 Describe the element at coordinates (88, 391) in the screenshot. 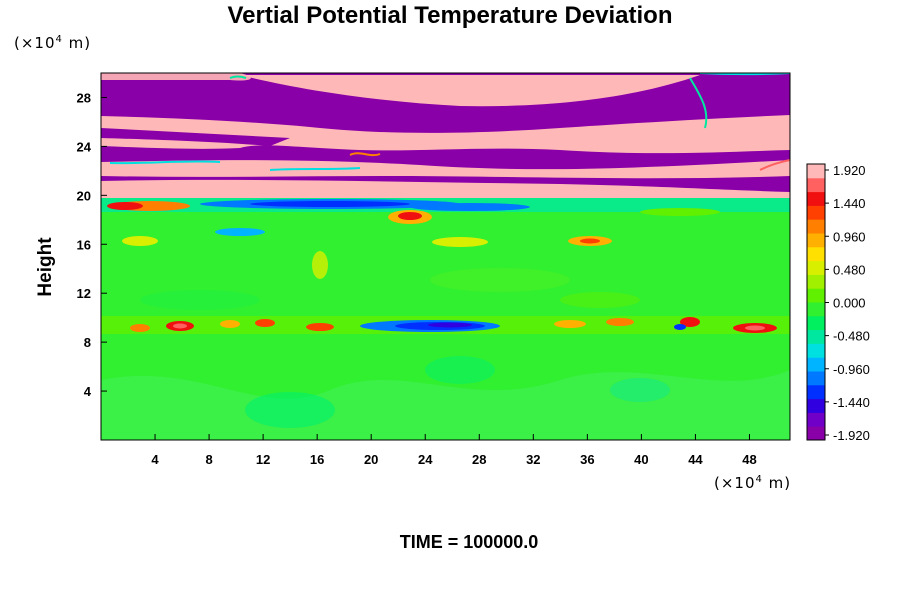

I see `y-tick-label: 4` at that location.